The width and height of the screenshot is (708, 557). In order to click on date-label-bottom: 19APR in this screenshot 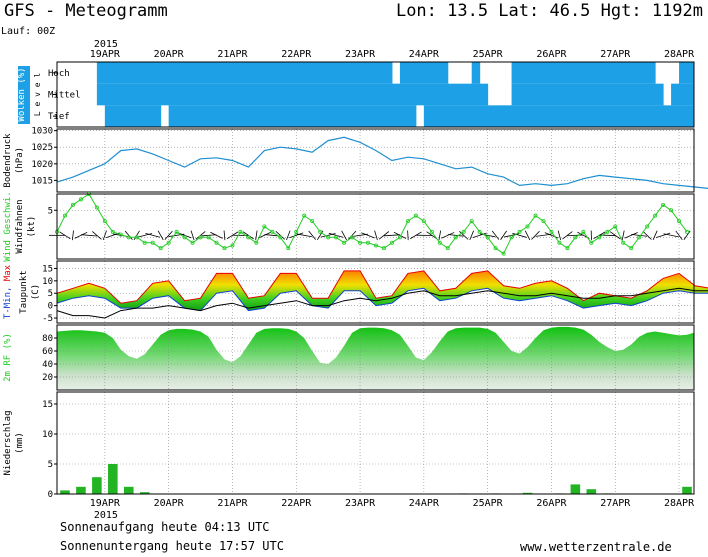, I will do `click(105, 503)`.